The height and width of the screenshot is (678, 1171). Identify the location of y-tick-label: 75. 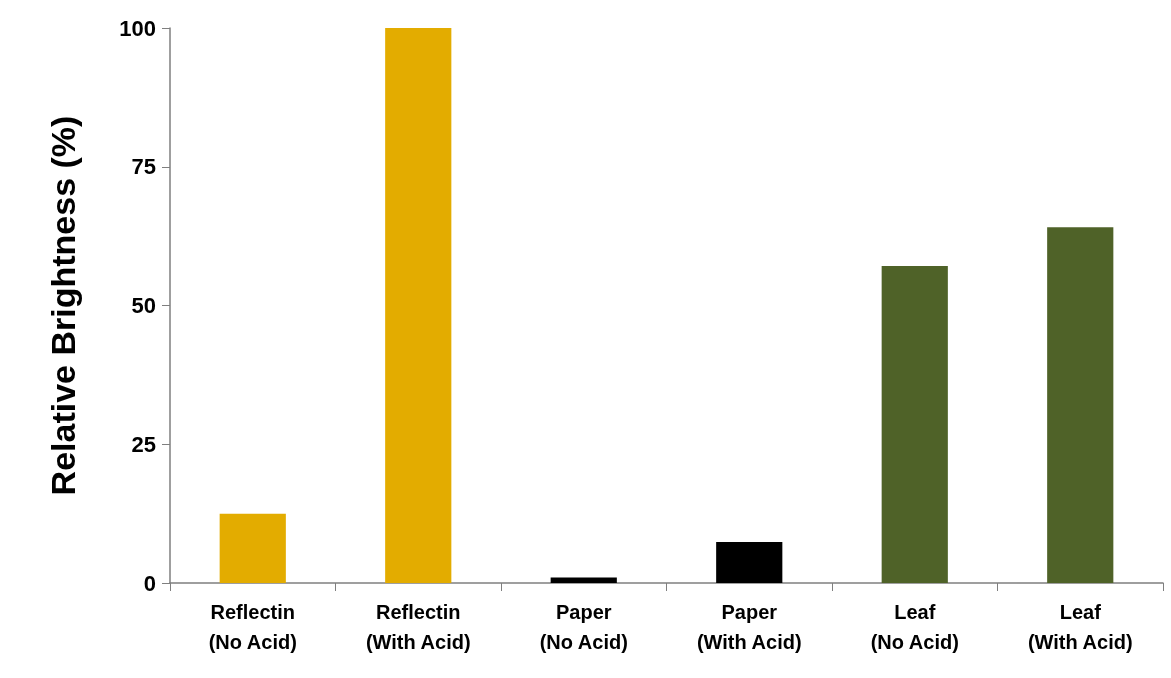
(143, 167).